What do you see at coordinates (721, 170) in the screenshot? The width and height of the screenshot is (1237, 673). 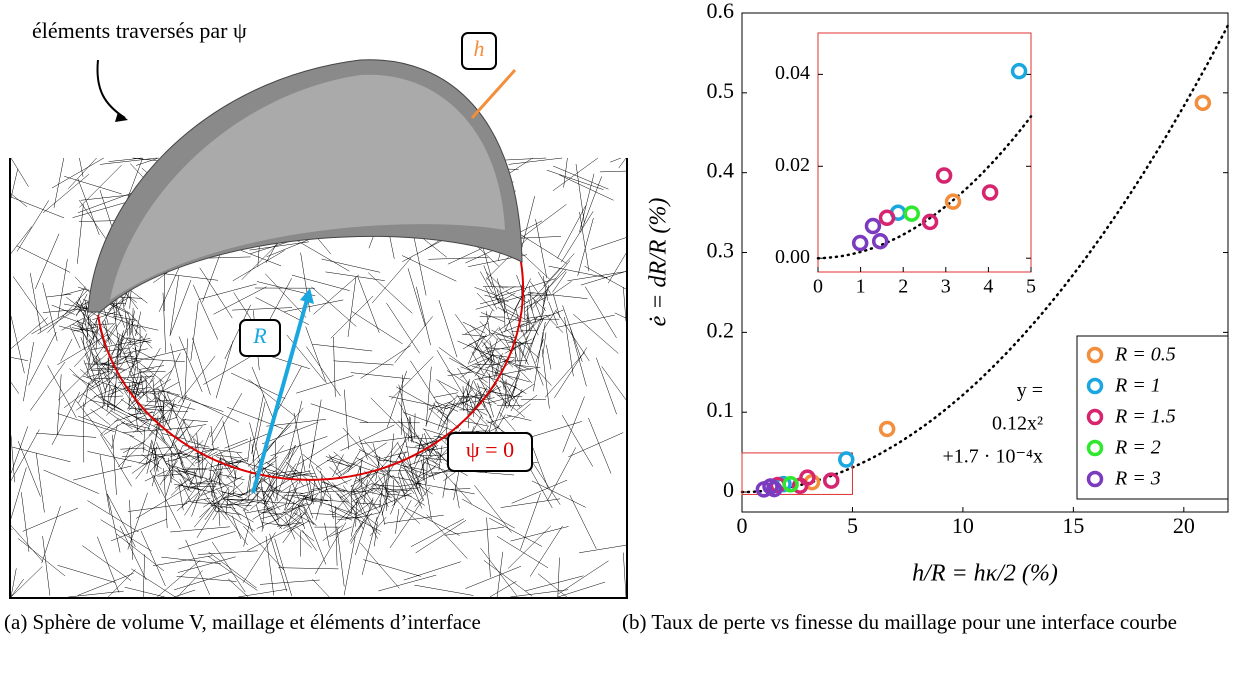 I see `y-tick-label: 0.4` at bounding box center [721, 170].